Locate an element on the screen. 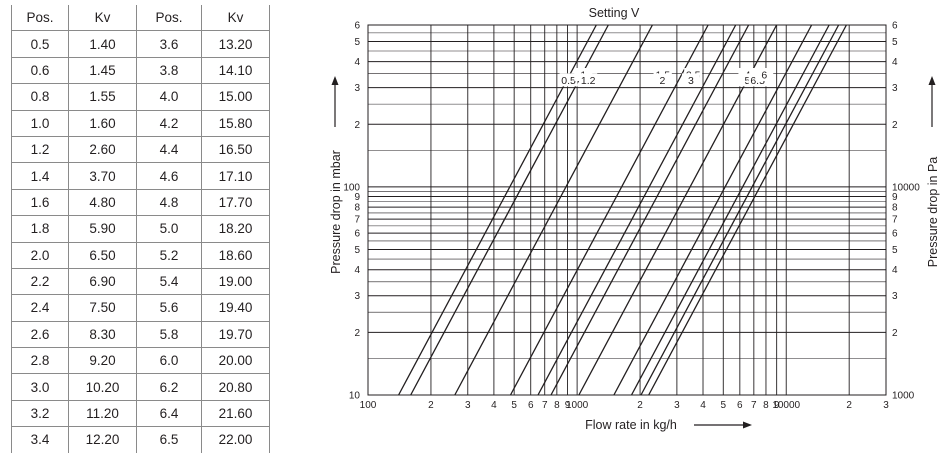 The width and height of the screenshot is (952, 455). table-row: 2.0 6.50 5.2 18.60 is located at coordinates (140, 255).